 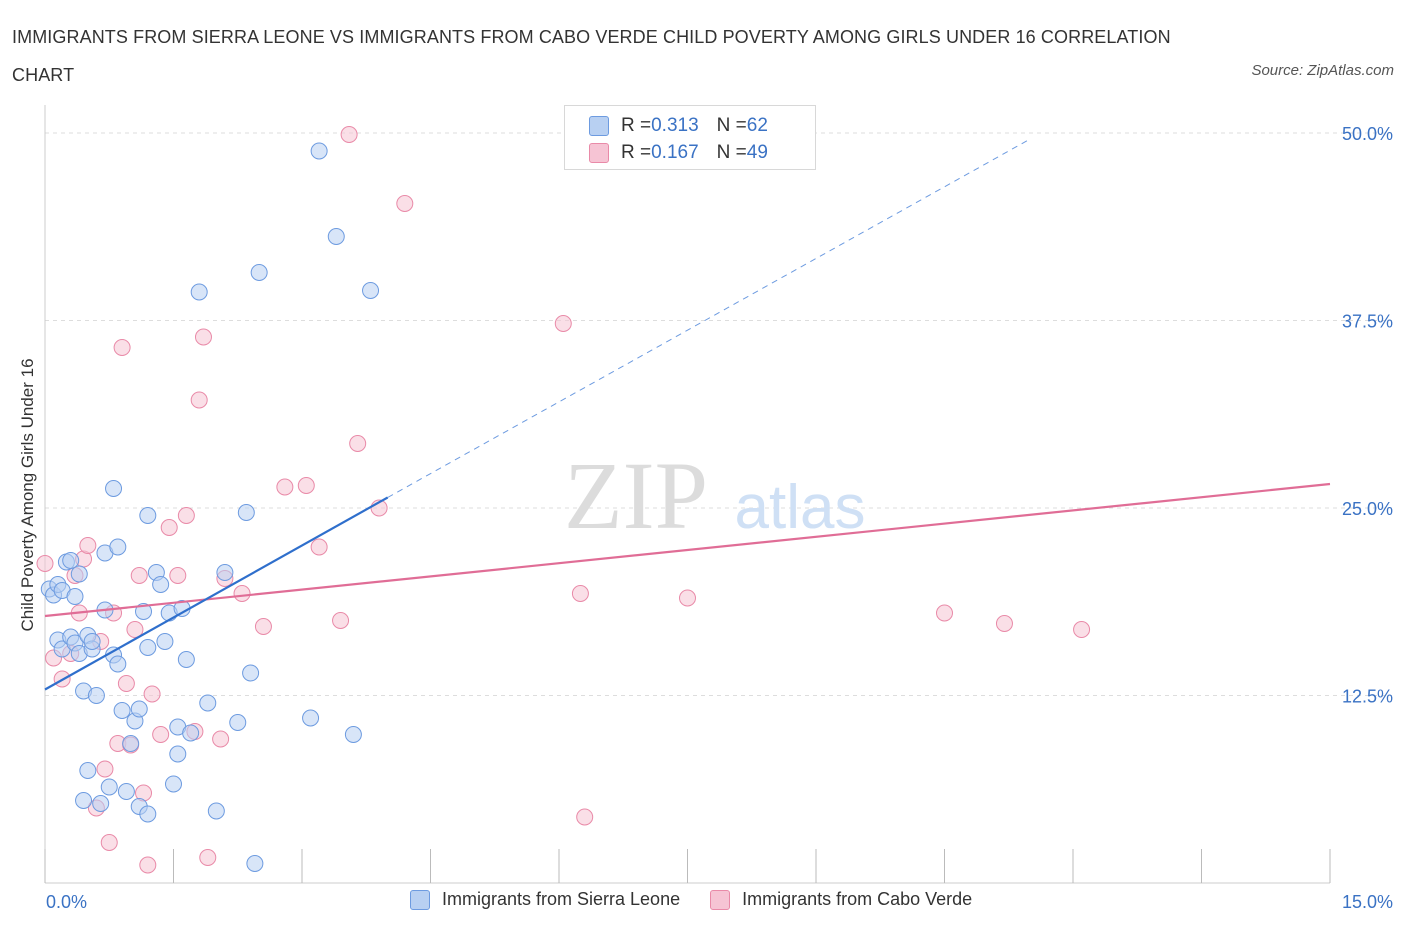 I want to click on correlation-legend: R = 0.313 N = 62 R = 0.167 N = 49, so click(x=690, y=137).